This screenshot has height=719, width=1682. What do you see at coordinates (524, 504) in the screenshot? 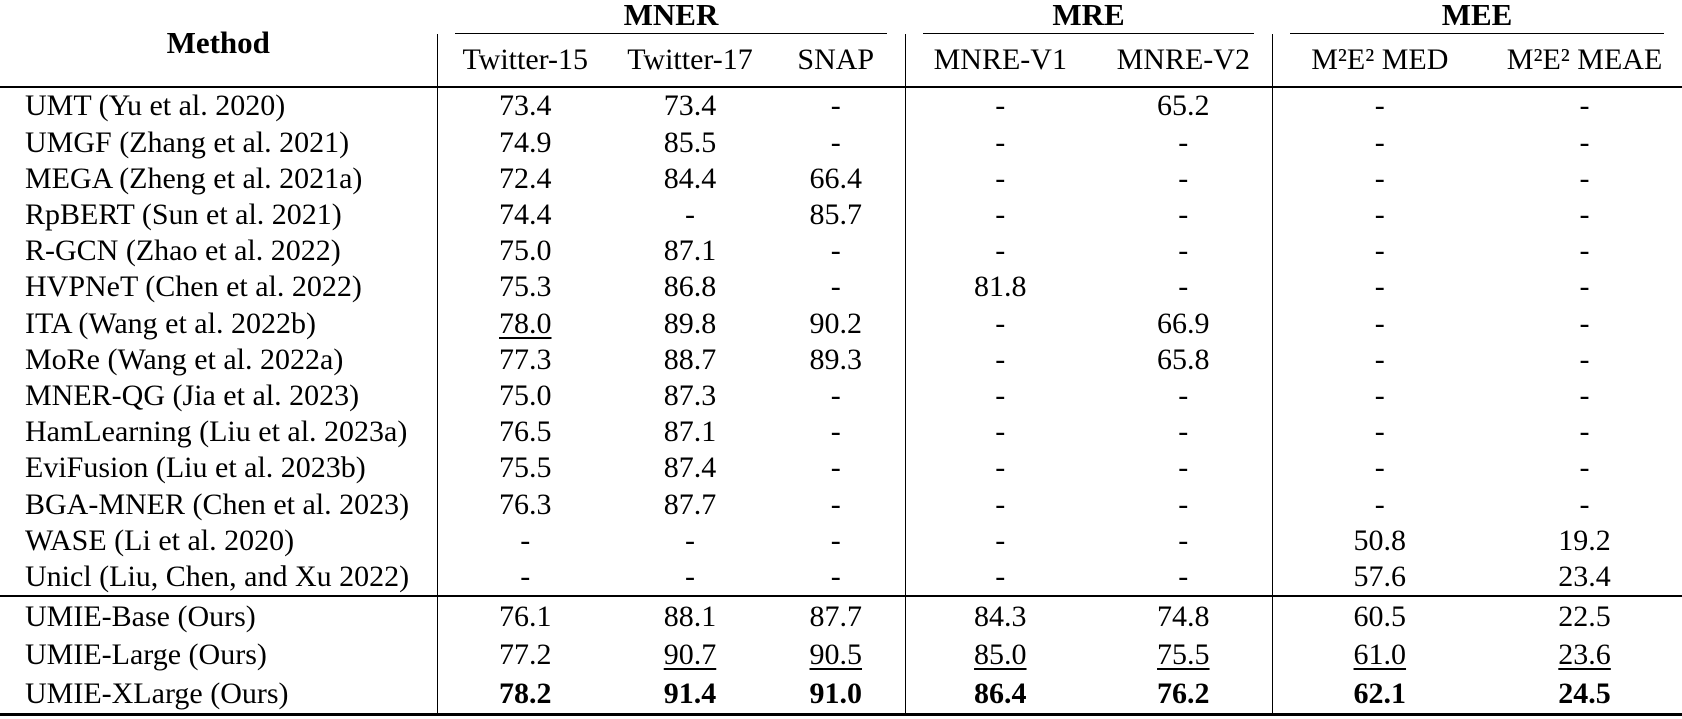
I see `value-cell: 76.3` at bounding box center [524, 504].